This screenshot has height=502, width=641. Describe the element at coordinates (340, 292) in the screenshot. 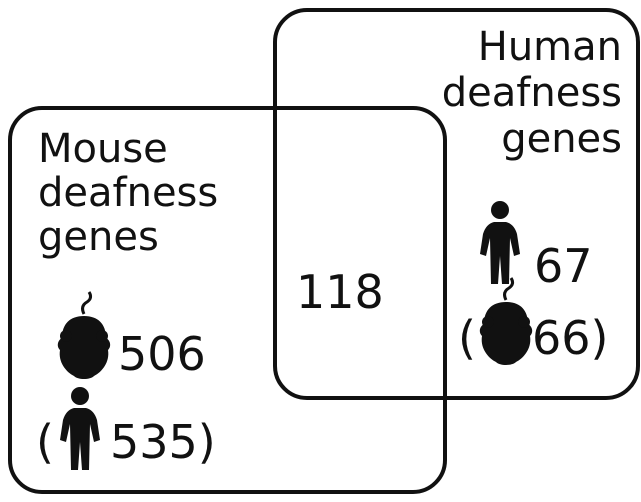

I see `overlap-count: 118` at that location.